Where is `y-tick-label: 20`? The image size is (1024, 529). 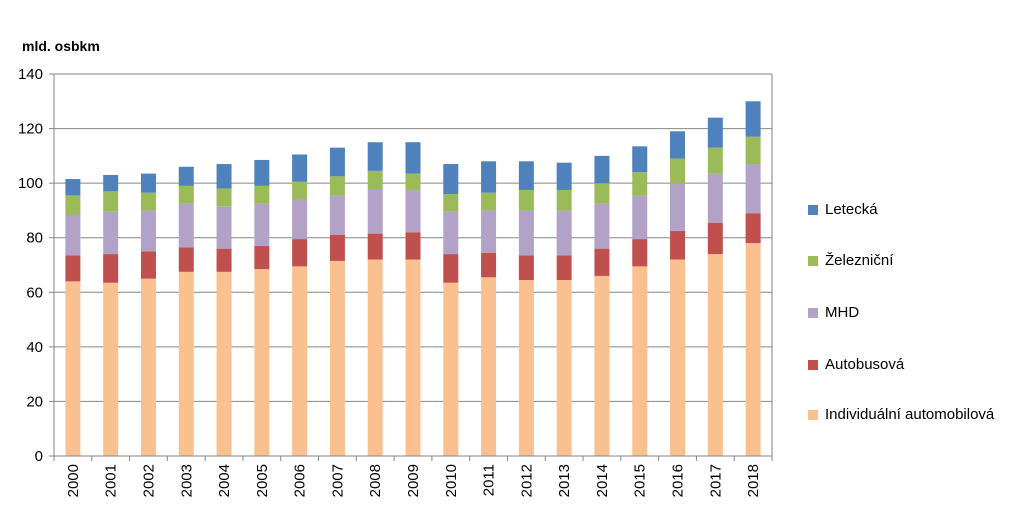 y-tick-label: 20 is located at coordinates (34, 401).